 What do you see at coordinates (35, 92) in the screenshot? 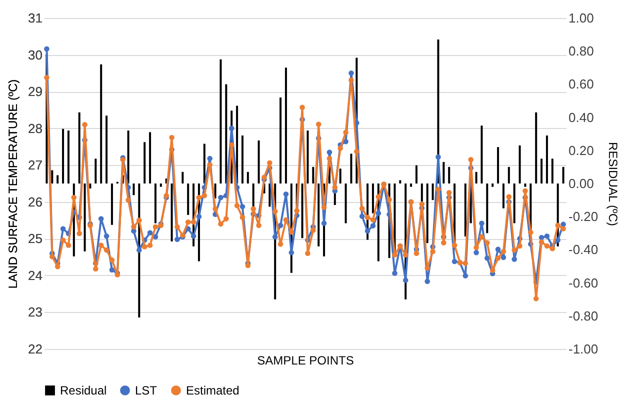
I see `y-tick-label: 29` at bounding box center [35, 92].